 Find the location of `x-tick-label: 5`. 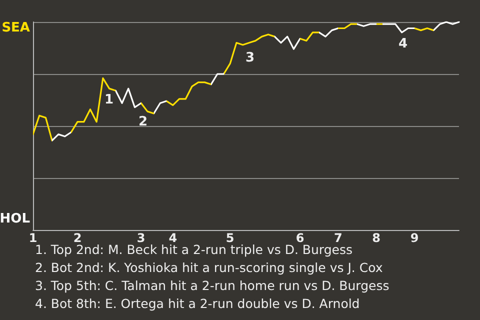

x-tick-label: 5 is located at coordinates (230, 238).